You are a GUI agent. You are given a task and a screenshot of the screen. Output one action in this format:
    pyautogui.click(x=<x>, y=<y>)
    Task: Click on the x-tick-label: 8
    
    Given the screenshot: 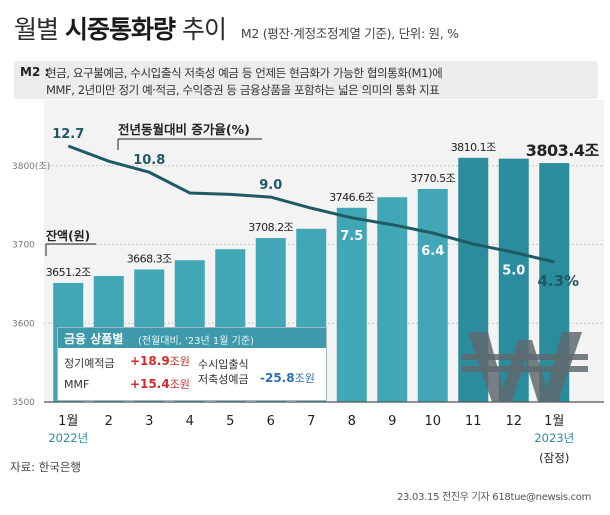 What is the action you would take?
    pyautogui.click(x=352, y=421)
    